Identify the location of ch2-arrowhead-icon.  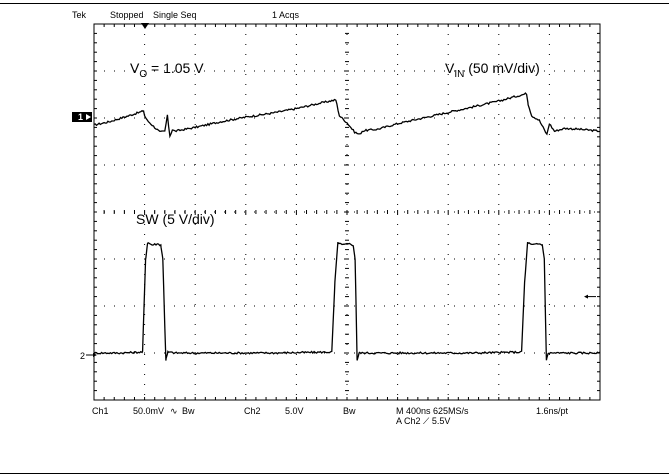
(95, 355).